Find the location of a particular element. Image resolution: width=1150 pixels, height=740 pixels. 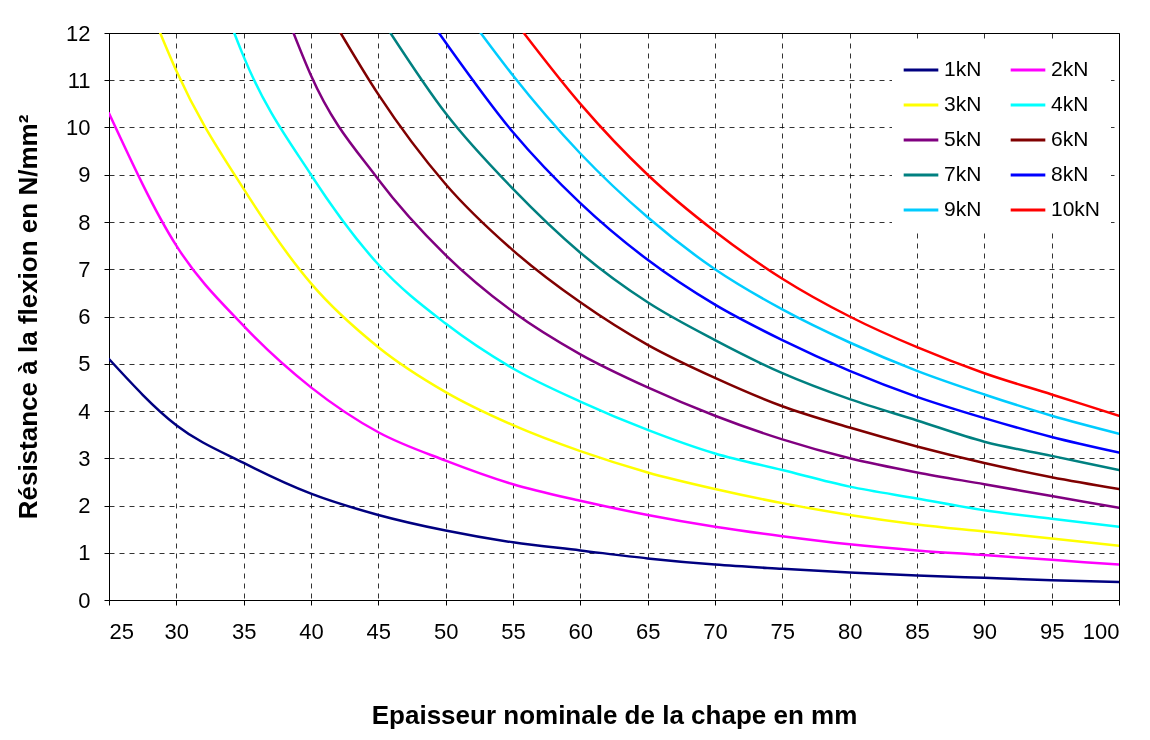

x-tick-label: 60 is located at coordinates (581, 631).